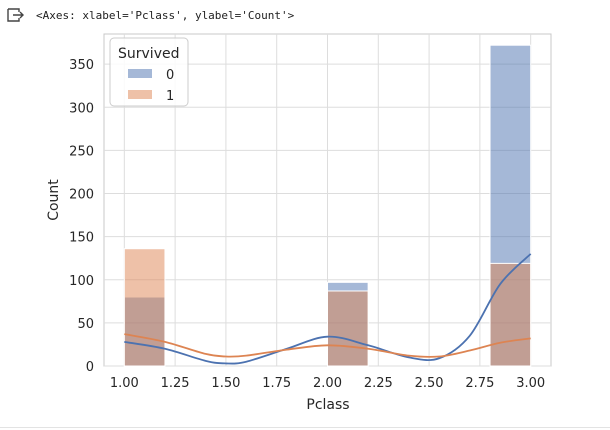  Describe the element at coordinates (81, 65) in the screenshot. I see `y-tick-label: 350` at that location.